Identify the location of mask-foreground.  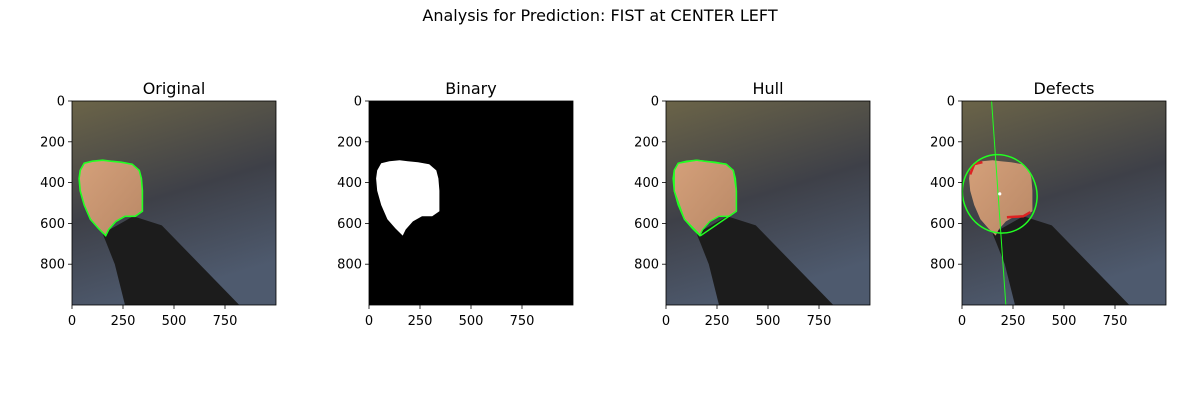
(408, 198).